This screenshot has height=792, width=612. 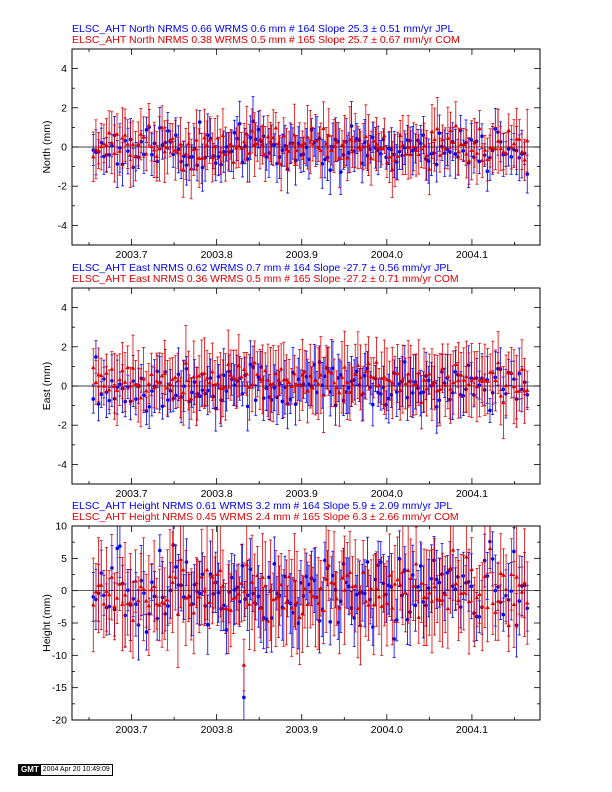 What do you see at coordinates (62, 426) in the screenshot?
I see `y-tick-label: -2` at bounding box center [62, 426].